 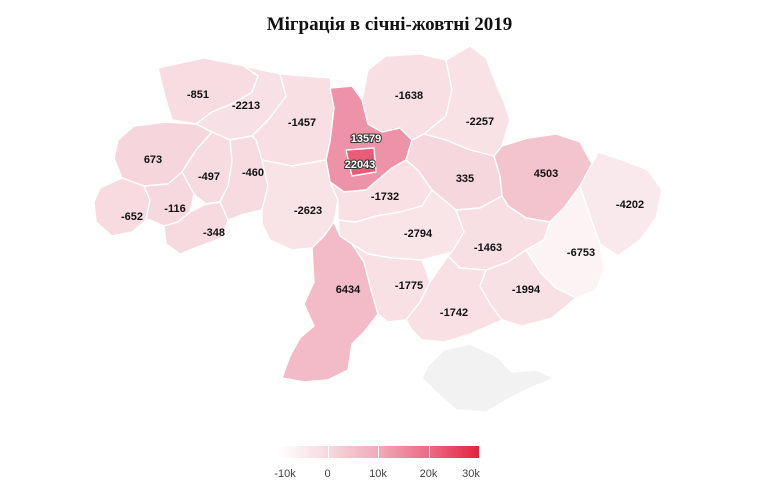 What do you see at coordinates (418, 234) in the screenshot?
I see `region-value-kirovohrad: -2794` at bounding box center [418, 234].